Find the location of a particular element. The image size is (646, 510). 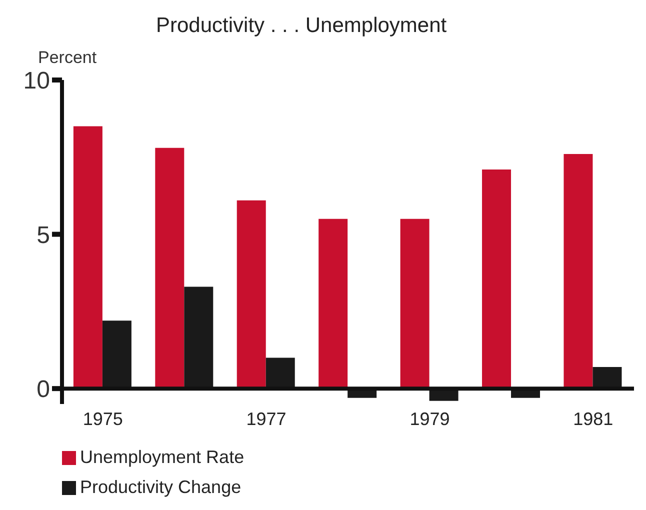

chart-title: Productivity . . . Unemployment is located at coordinates (301, 26).